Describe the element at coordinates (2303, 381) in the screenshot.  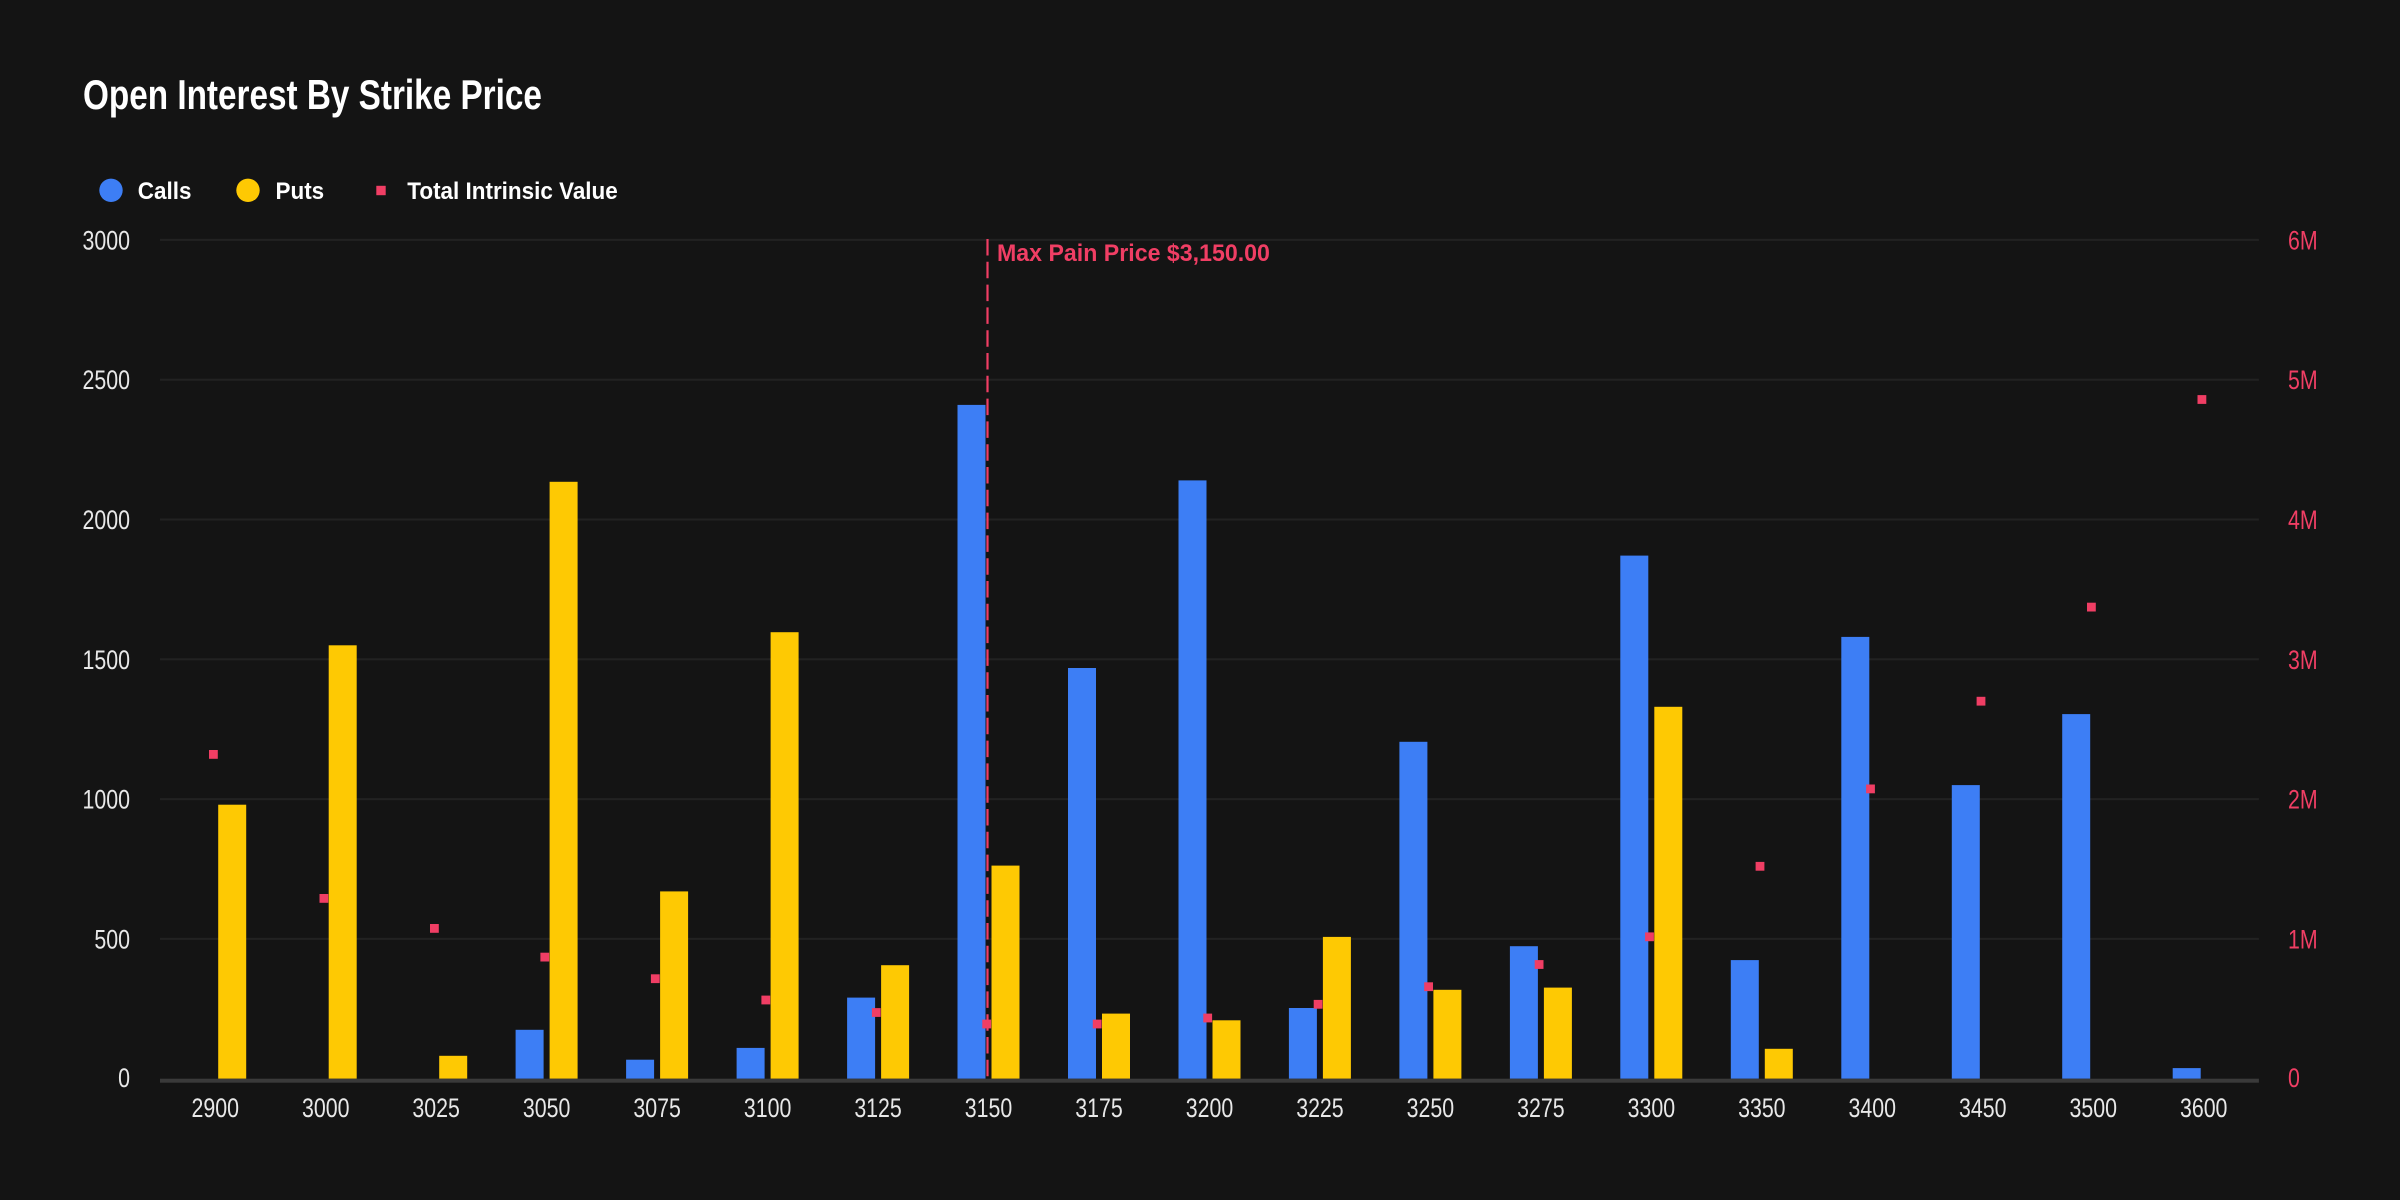
I see `svg-text: 5M` at that location.